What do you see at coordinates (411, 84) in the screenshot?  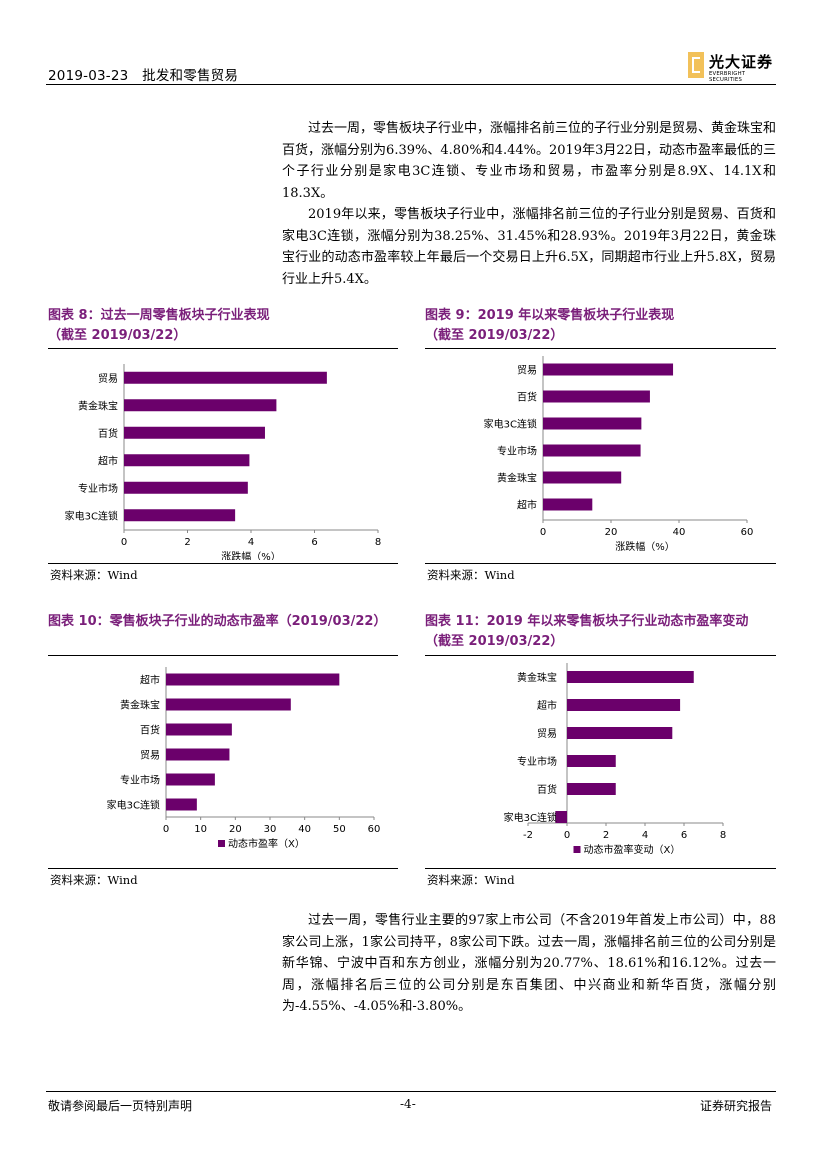 I see `header-rule` at bounding box center [411, 84].